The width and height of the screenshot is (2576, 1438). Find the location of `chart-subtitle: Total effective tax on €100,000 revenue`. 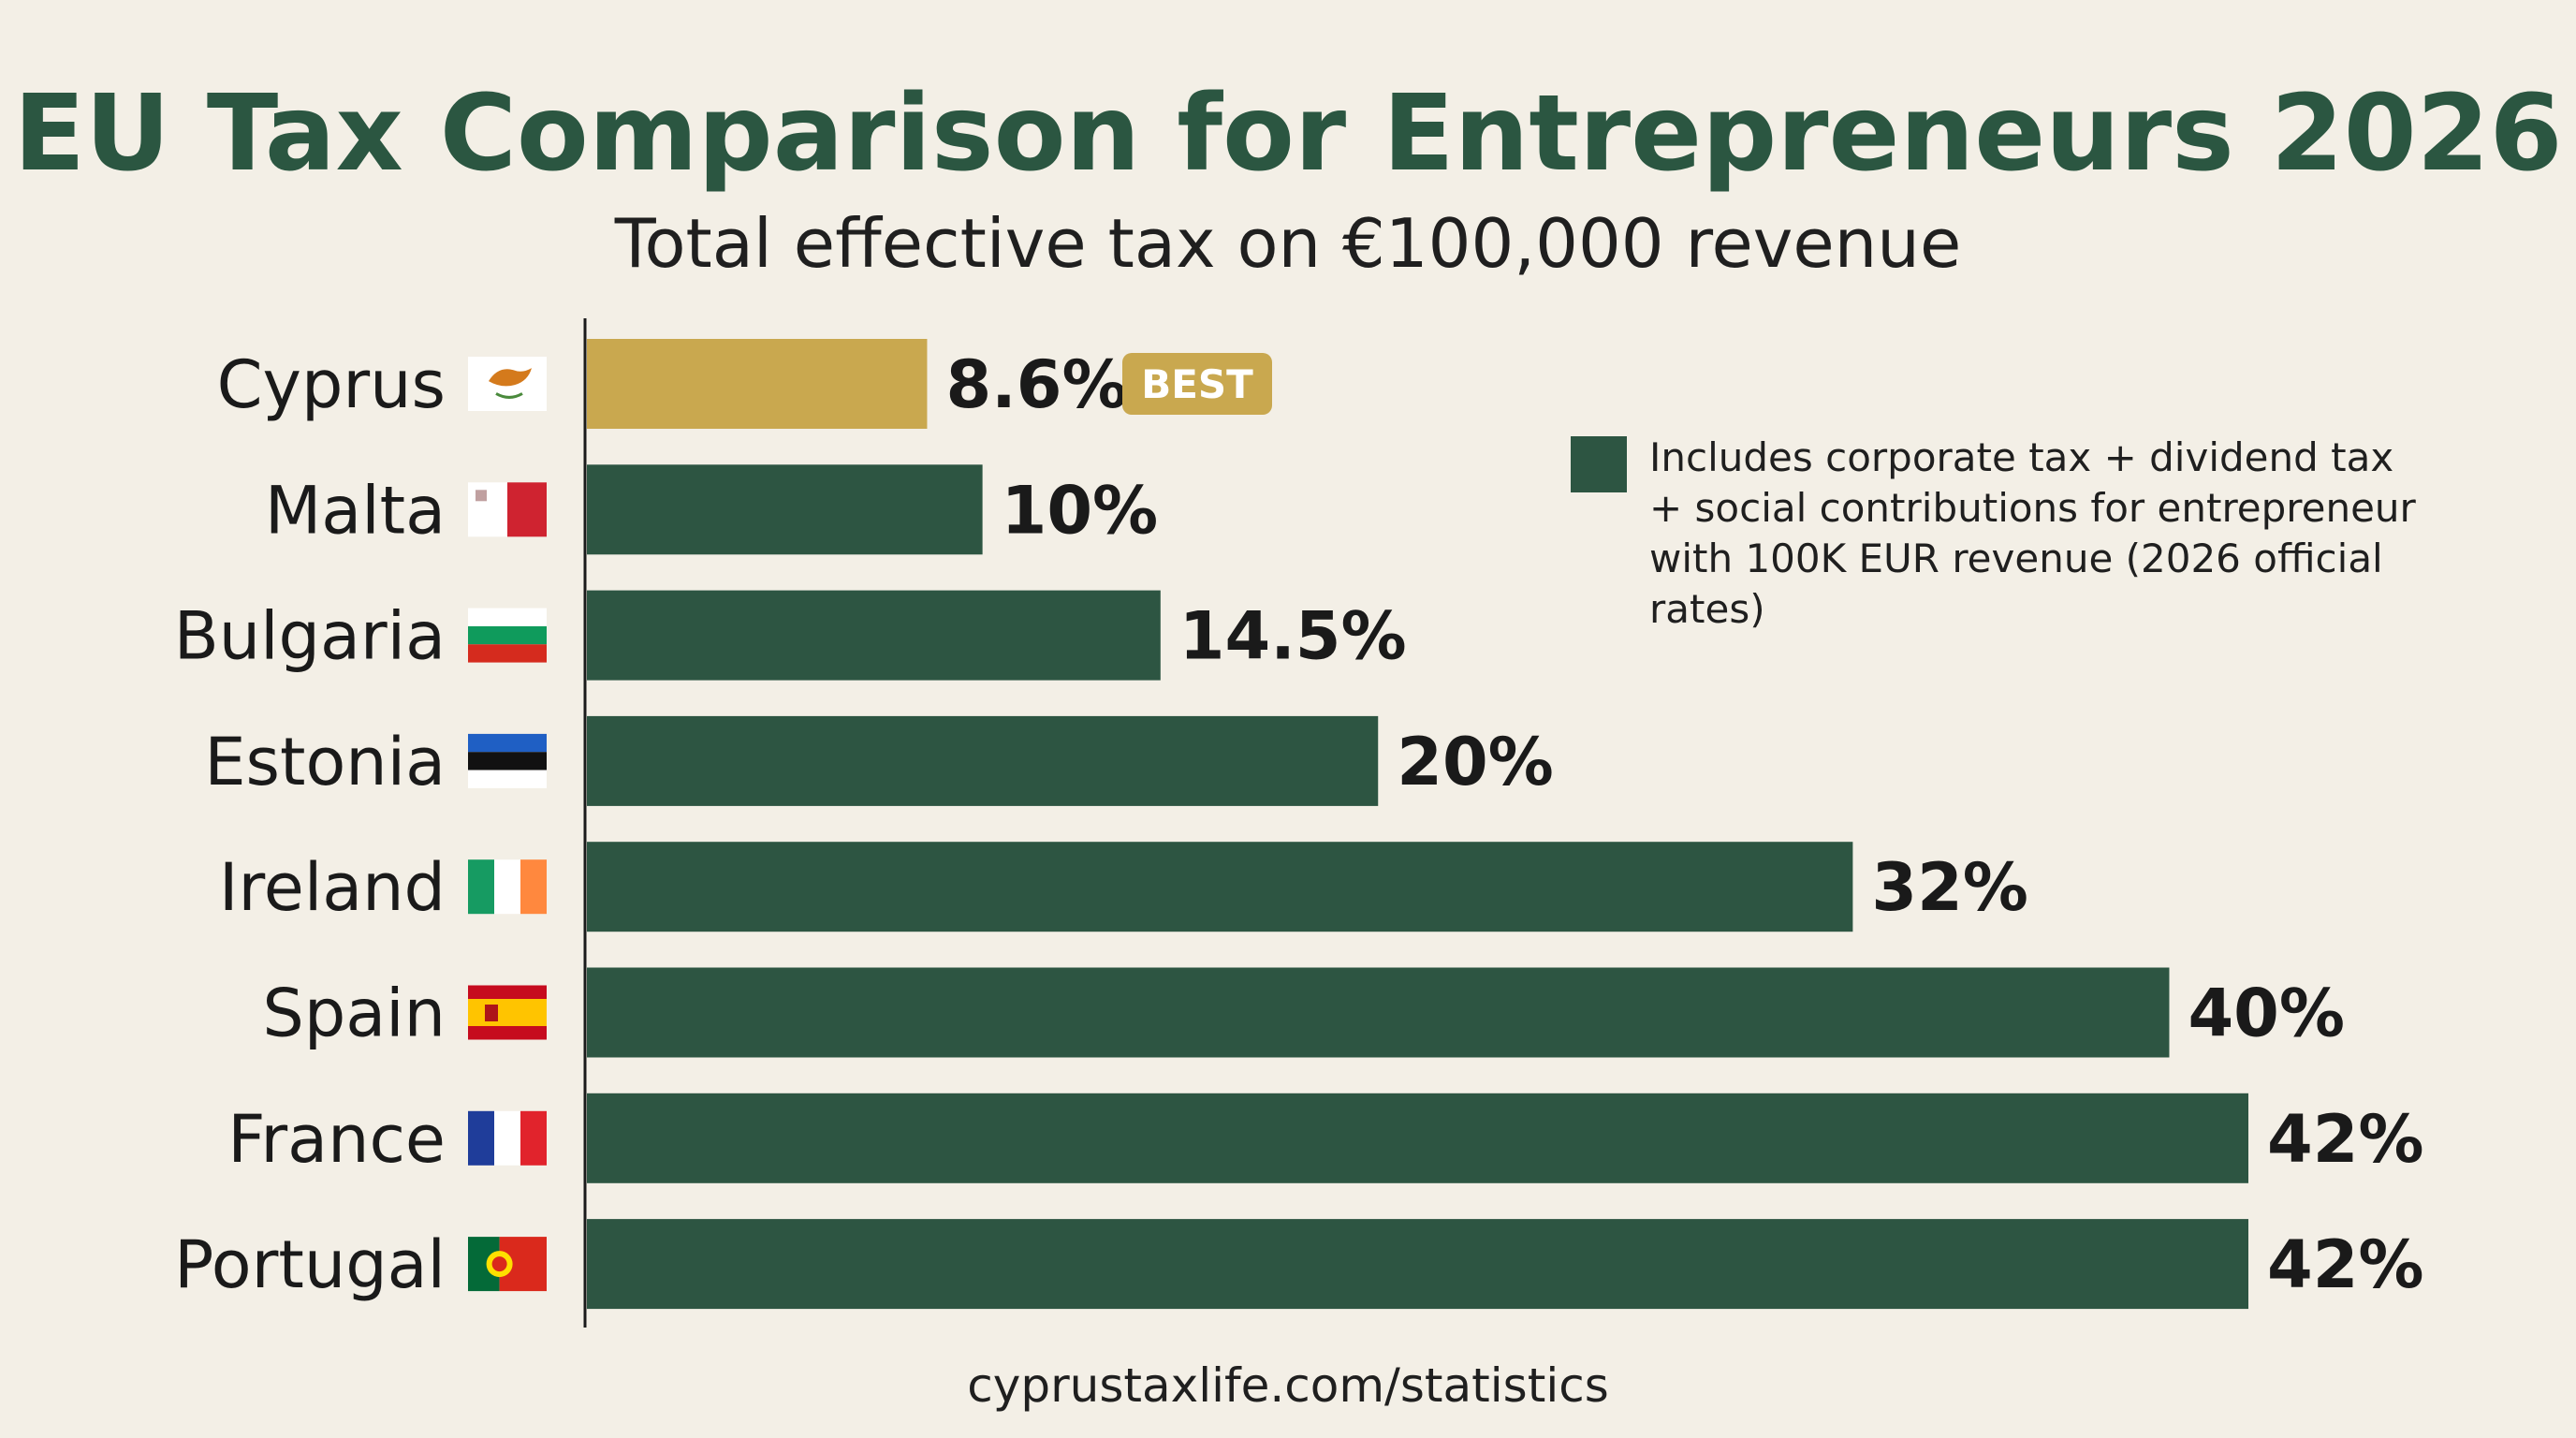

chart-subtitle: Total effective tax on €100,000 revenue is located at coordinates (1288, 243).